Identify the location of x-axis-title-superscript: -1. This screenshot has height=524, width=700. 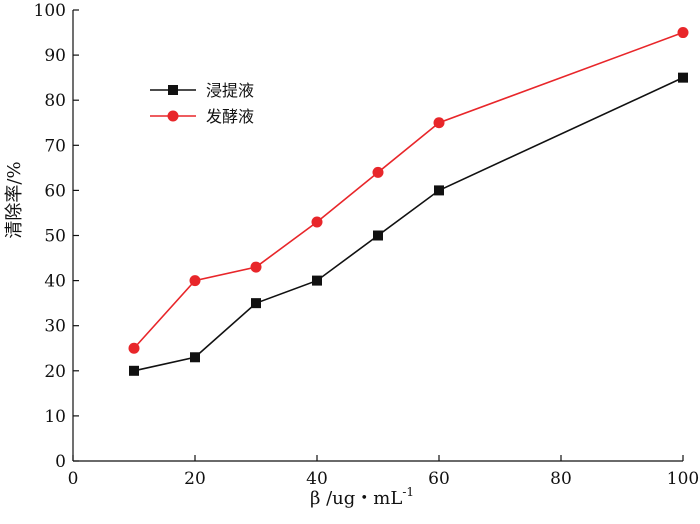
(408, 492).